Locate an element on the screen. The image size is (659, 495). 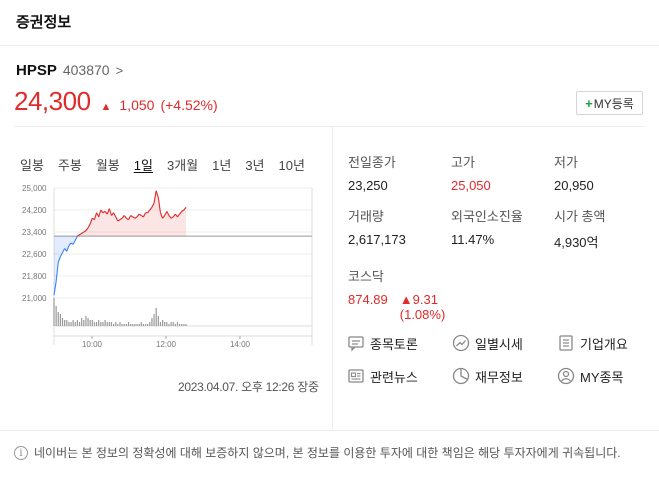
info-label: 전일종가 is located at coordinates (372, 162).